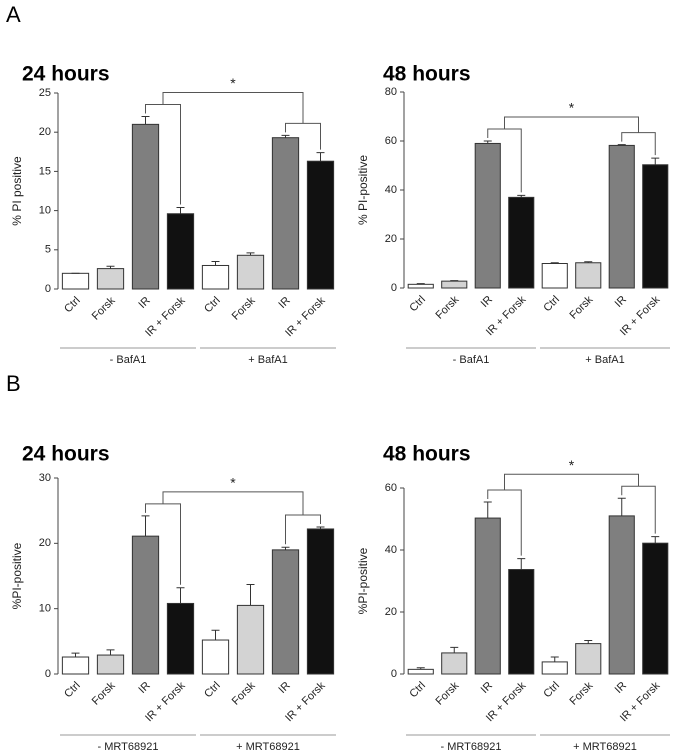  Describe the element at coordinates (48, 250) in the screenshot. I see `y-tick-label: 5` at that location.